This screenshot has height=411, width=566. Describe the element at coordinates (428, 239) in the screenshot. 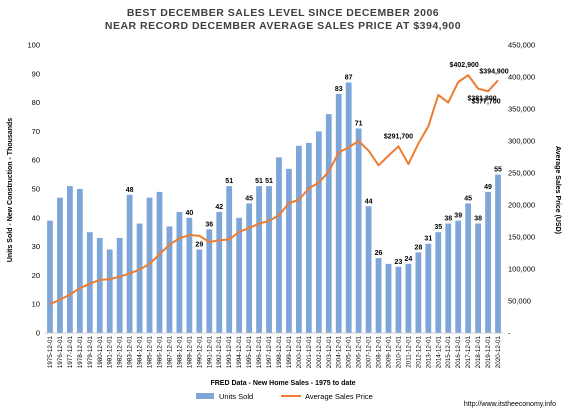

I see `bar-label-2013-12-01: 31` at that location.